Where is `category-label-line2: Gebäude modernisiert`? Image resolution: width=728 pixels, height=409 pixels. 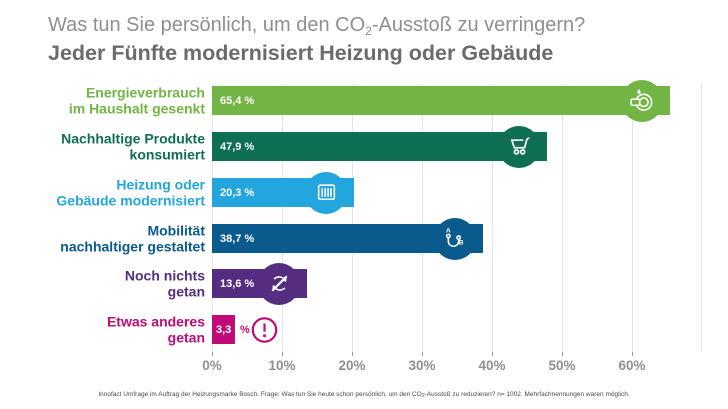
category-label-line2: Gebäude modernisiert is located at coordinates (130, 200).